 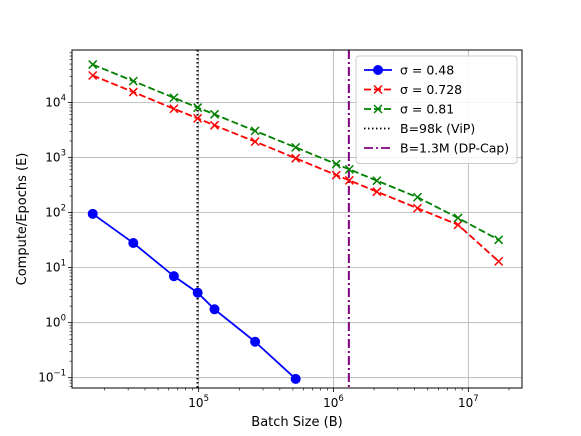 What do you see at coordinates (55, 157) in the screenshot?
I see `y-tick-label: 10³` at bounding box center [55, 157].